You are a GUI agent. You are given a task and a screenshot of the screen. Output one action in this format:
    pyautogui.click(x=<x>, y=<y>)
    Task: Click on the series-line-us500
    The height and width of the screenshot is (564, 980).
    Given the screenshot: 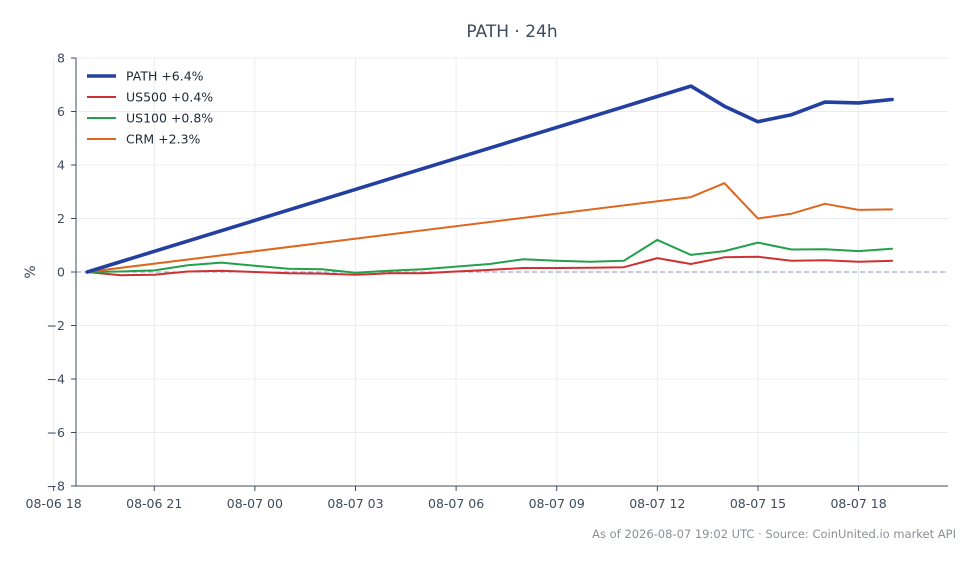 What is the action you would take?
    pyautogui.click(x=490, y=266)
    